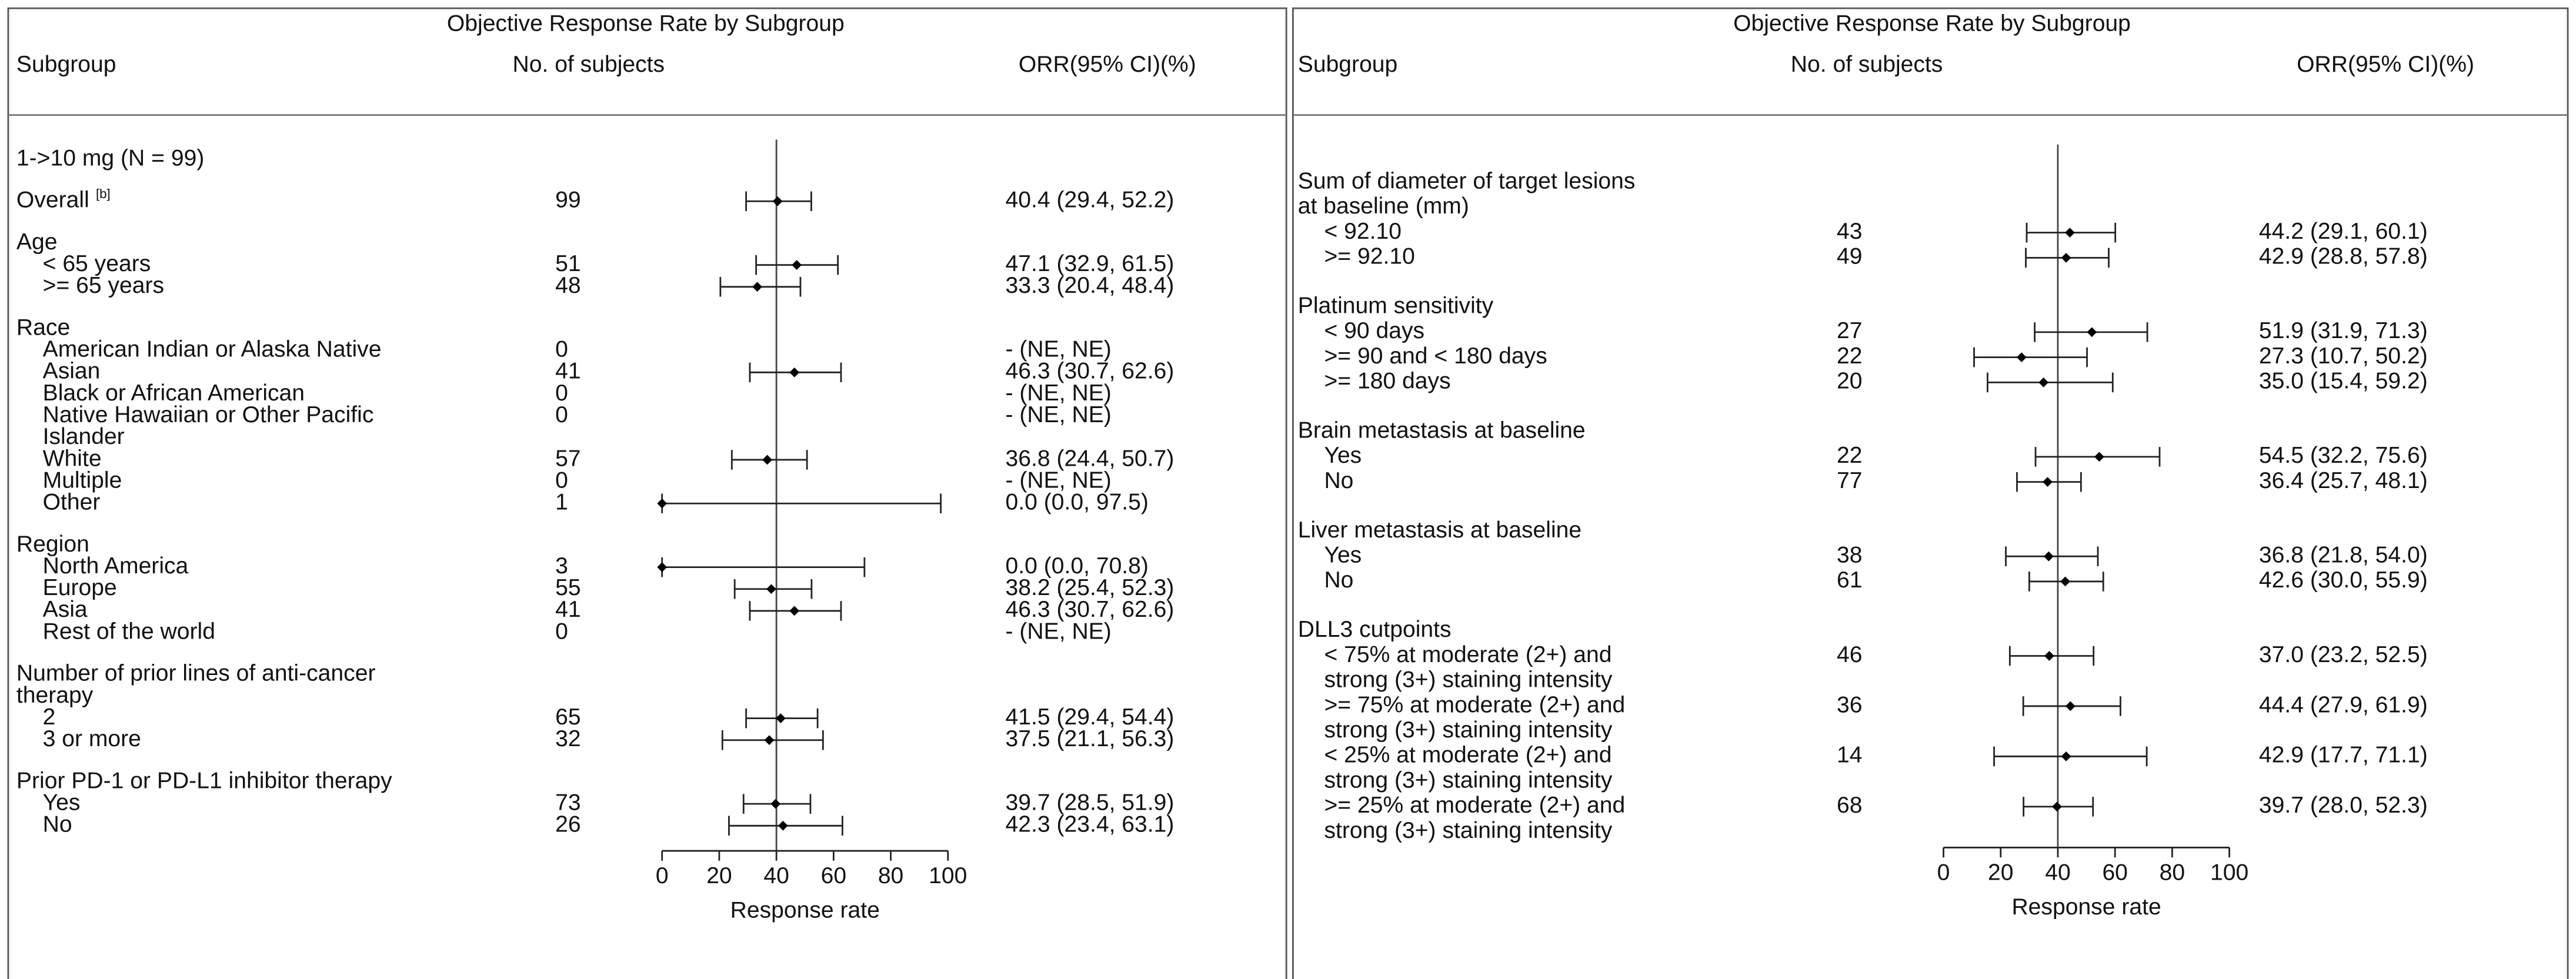  What do you see at coordinates (103, 286) in the screenshot?
I see `subgroup-label: >= 65 years` at bounding box center [103, 286].